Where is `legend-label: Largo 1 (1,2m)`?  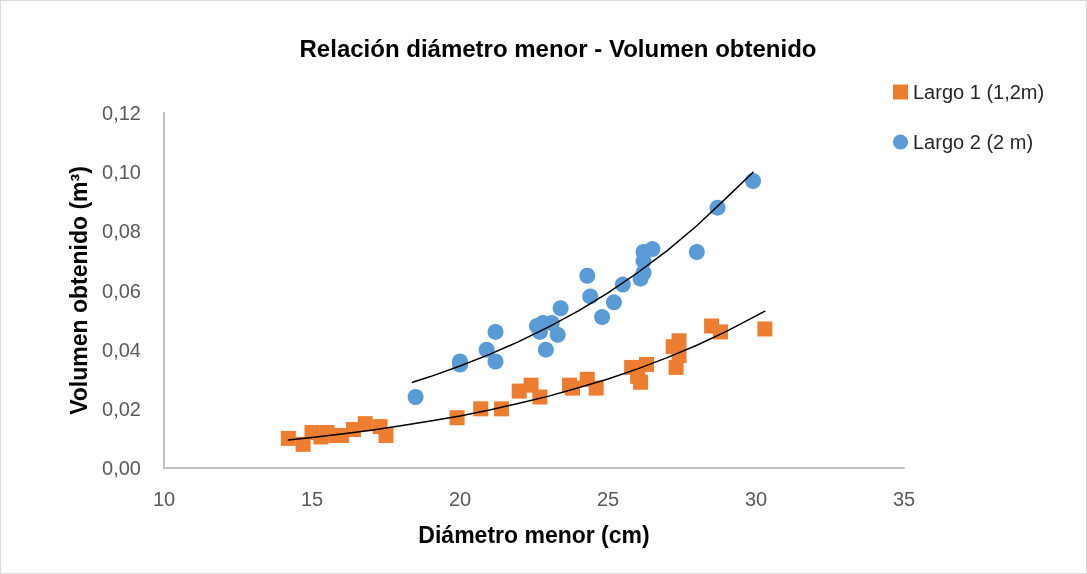 legend-label: Largo 1 (1,2m) is located at coordinates (979, 92).